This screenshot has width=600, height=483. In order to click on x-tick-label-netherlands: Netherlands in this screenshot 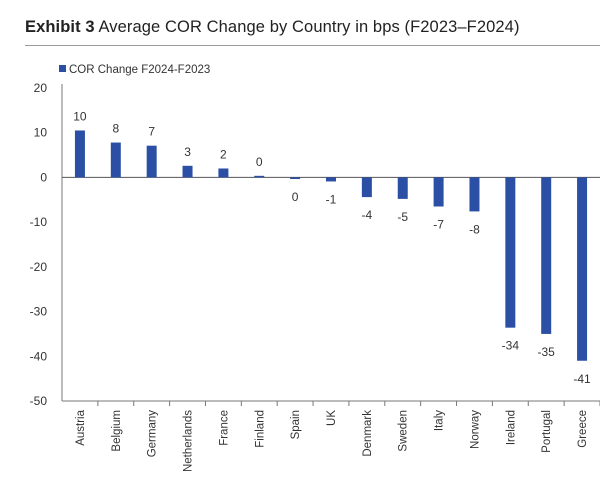, I will do `click(189, 441)`.